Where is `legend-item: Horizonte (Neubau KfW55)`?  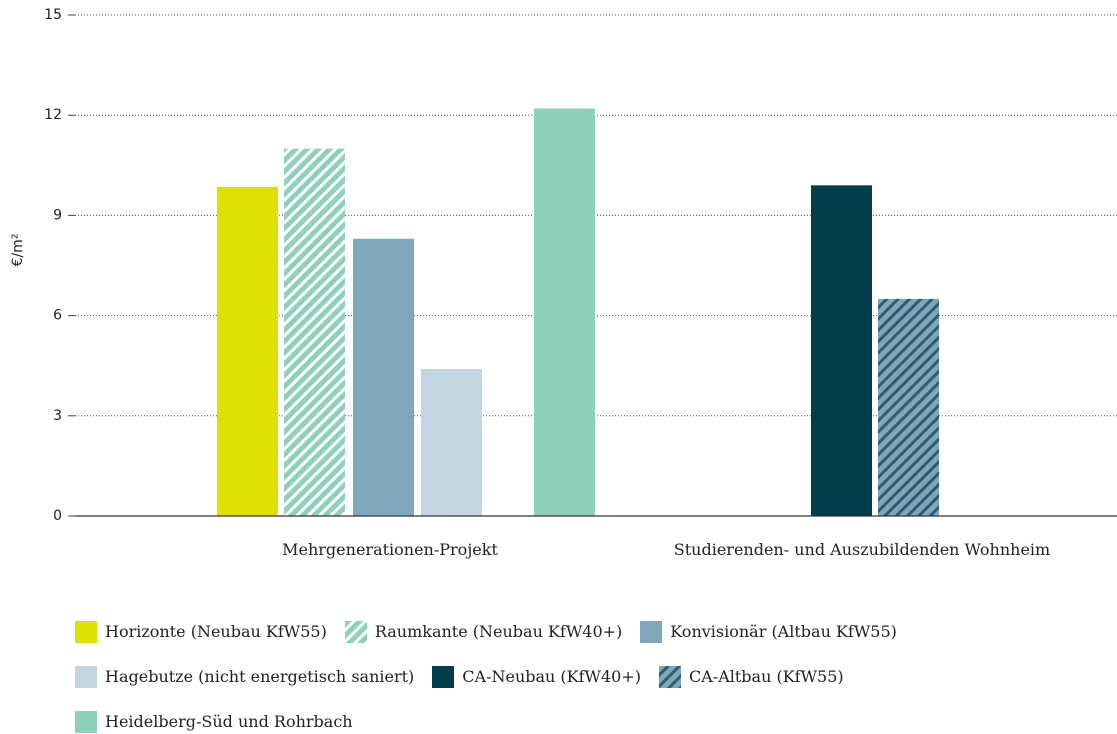 legend-item: Horizonte (Neubau KfW55) is located at coordinates (201, 631).